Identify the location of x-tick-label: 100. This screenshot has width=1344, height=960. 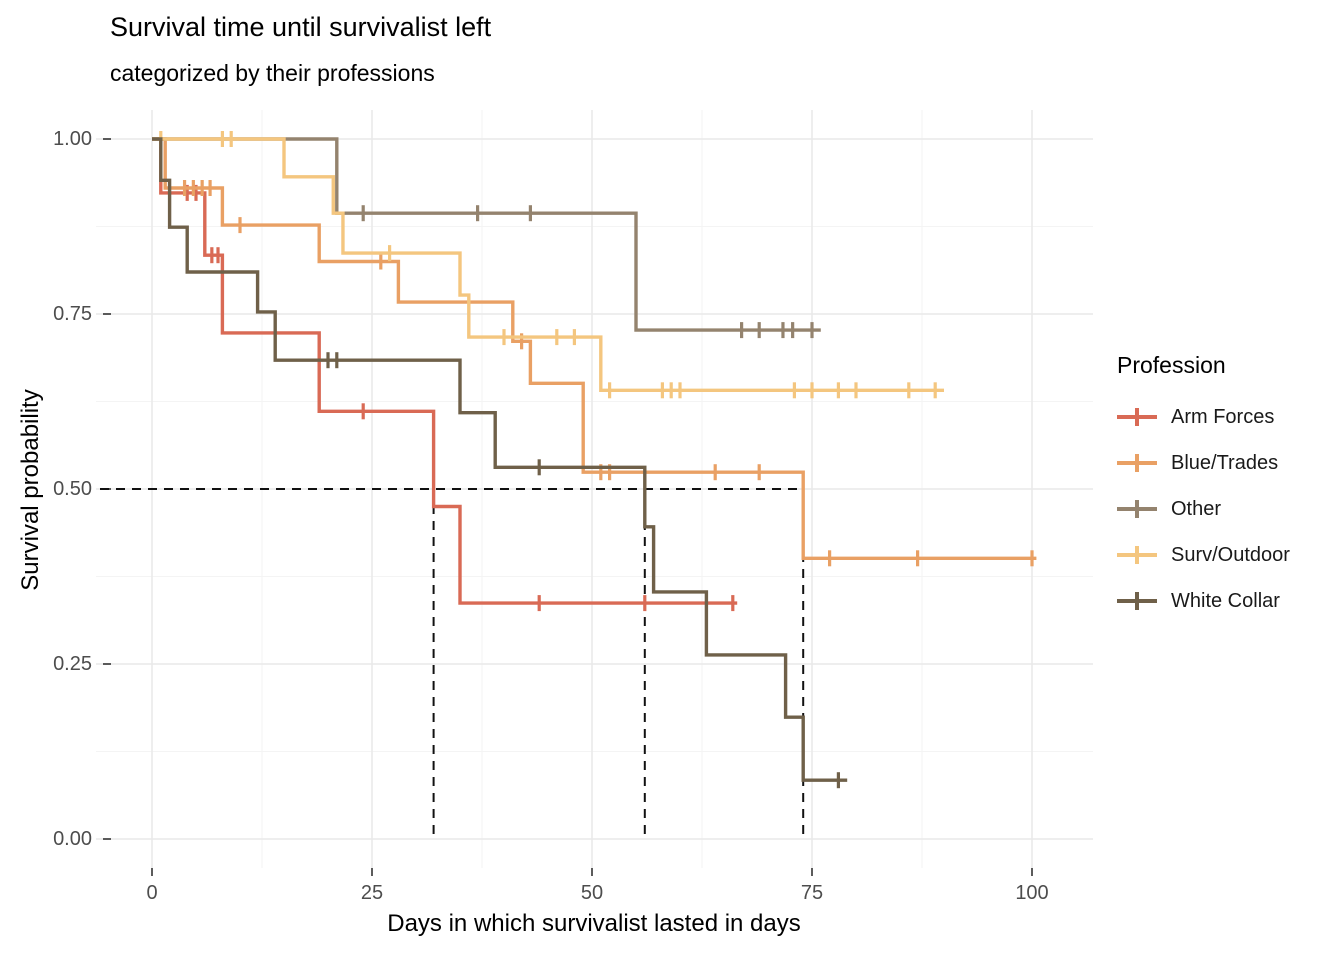
(1032, 893).